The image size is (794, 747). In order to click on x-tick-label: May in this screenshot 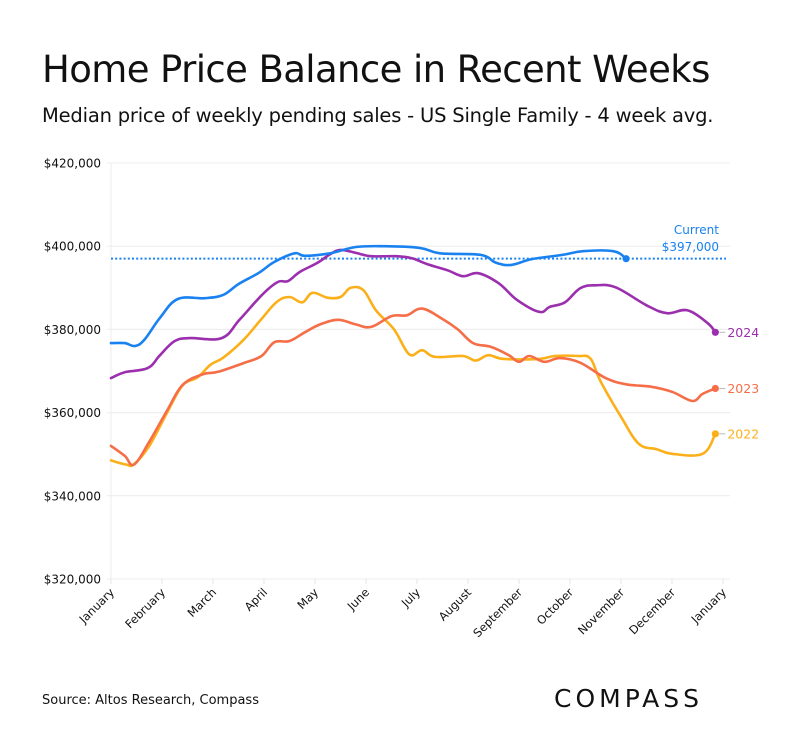, I will do `click(307, 598)`.